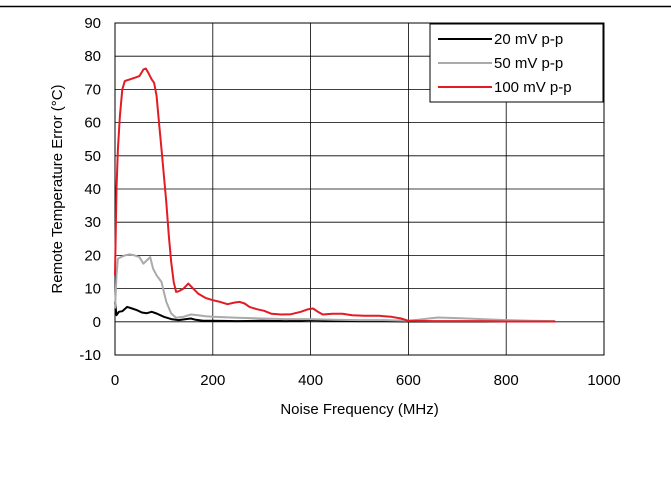 The width and height of the screenshot is (671, 494). I want to click on y-tick-labels: -10 0 10 20 30 40 50 60 70 80 90, so click(90, 189).